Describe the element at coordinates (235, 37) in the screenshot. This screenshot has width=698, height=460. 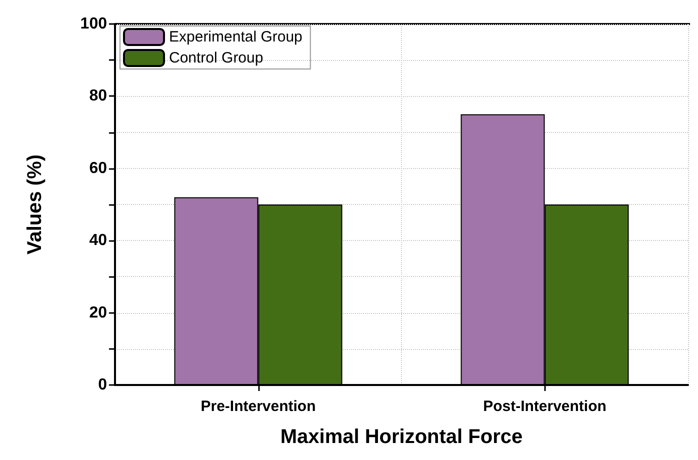
I see `legend-label: Experimental Group` at that location.